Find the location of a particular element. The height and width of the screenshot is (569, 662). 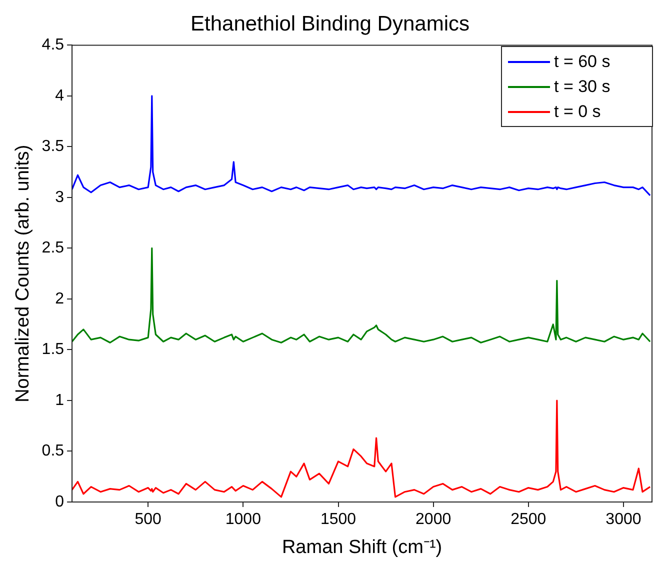

legend-label: t = 30 s is located at coordinates (582, 86).